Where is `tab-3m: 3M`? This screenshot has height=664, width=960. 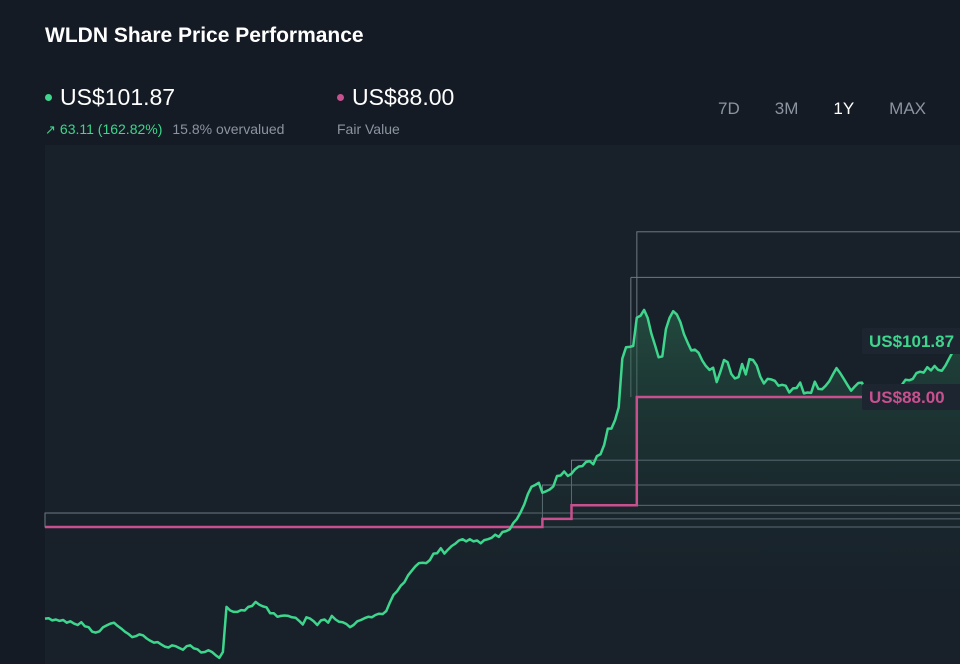 tab-3m: 3M is located at coordinates (786, 108).